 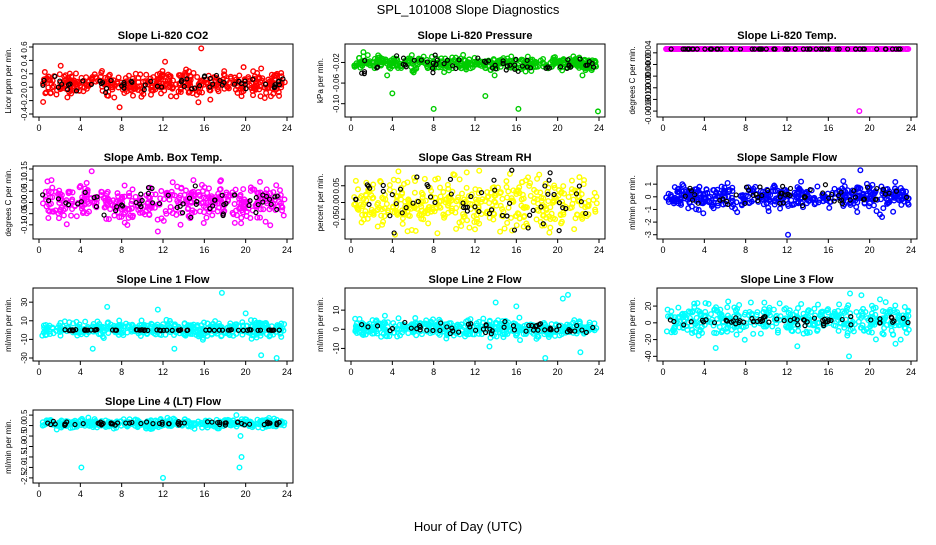 I want to click on x-tick-label: 12, so click(x=475, y=250).